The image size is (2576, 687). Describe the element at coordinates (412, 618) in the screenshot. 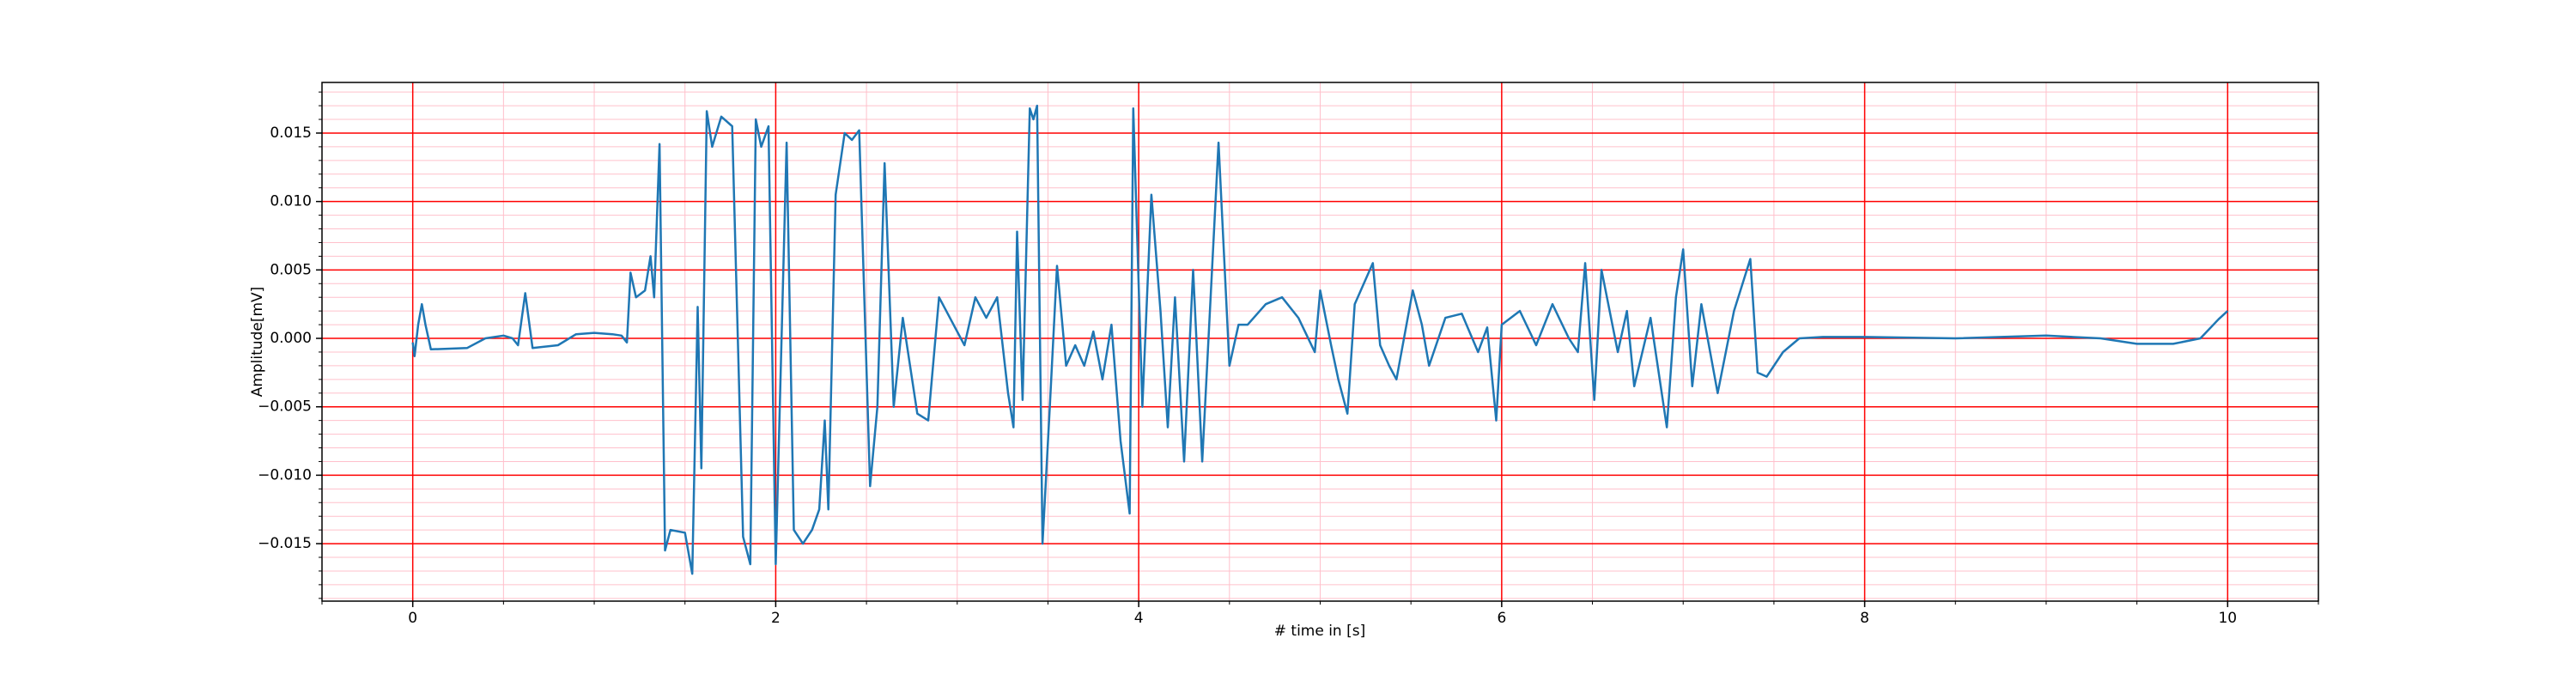

I see `x-tick-label: 0` at that location.